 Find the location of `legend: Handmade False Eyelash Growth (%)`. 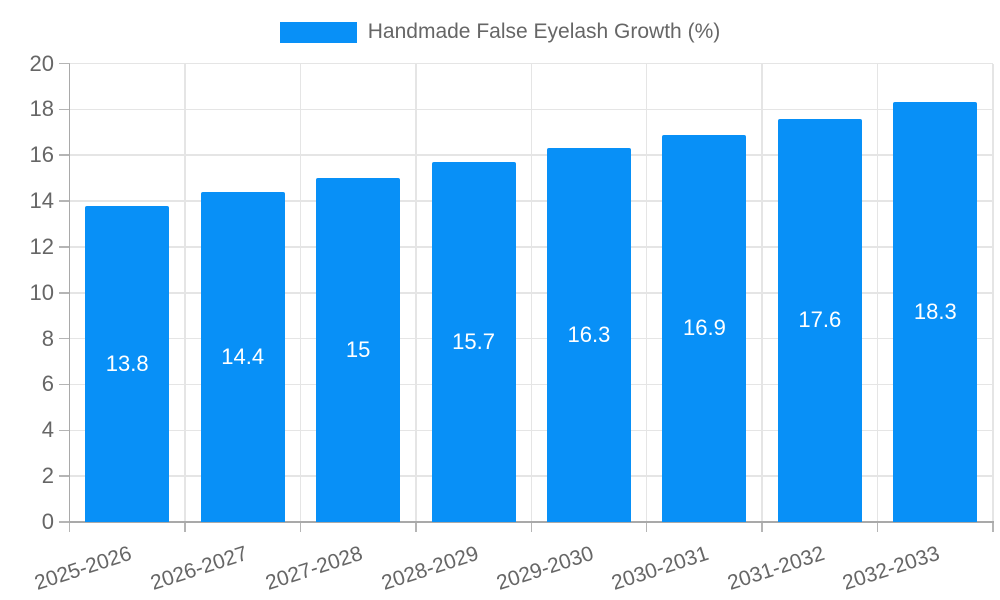

legend: Handmade False Eyelash Growth (%) is located at coordinates (500, 32).